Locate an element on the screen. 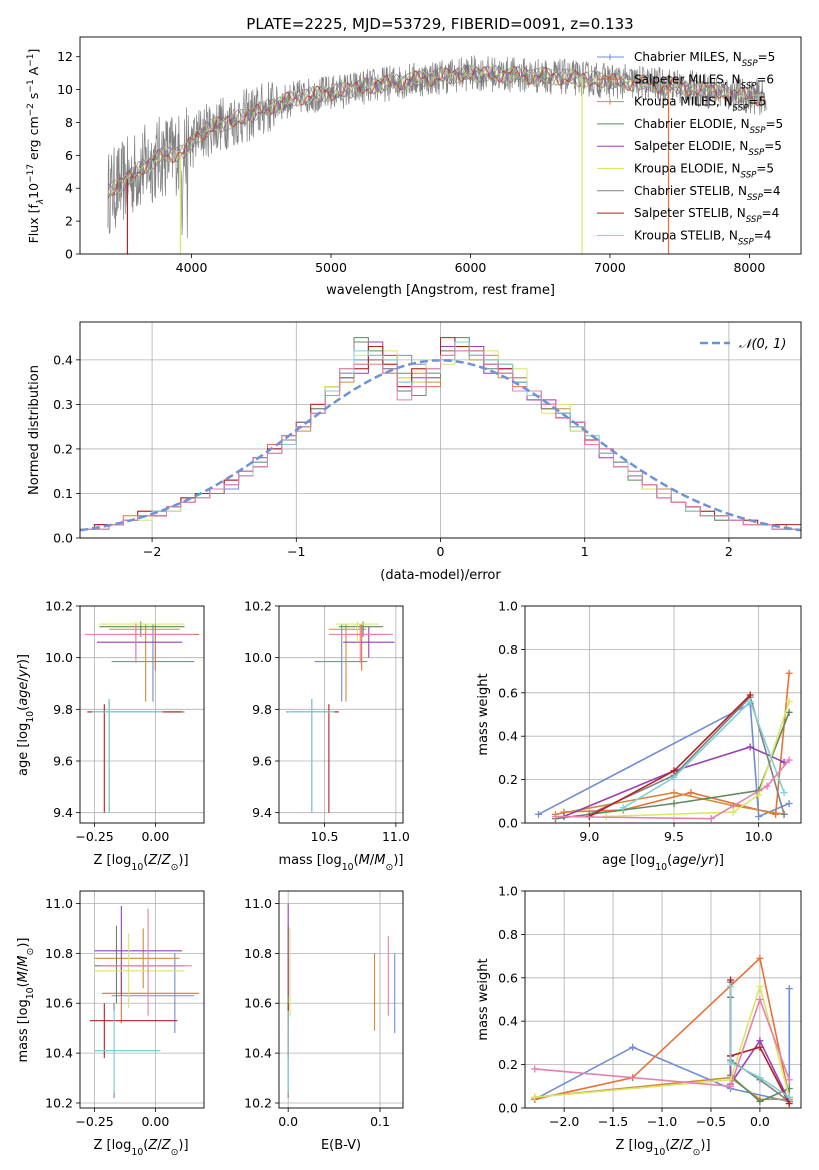  y-tick-label: 0 is located at coordinates (69, 254).